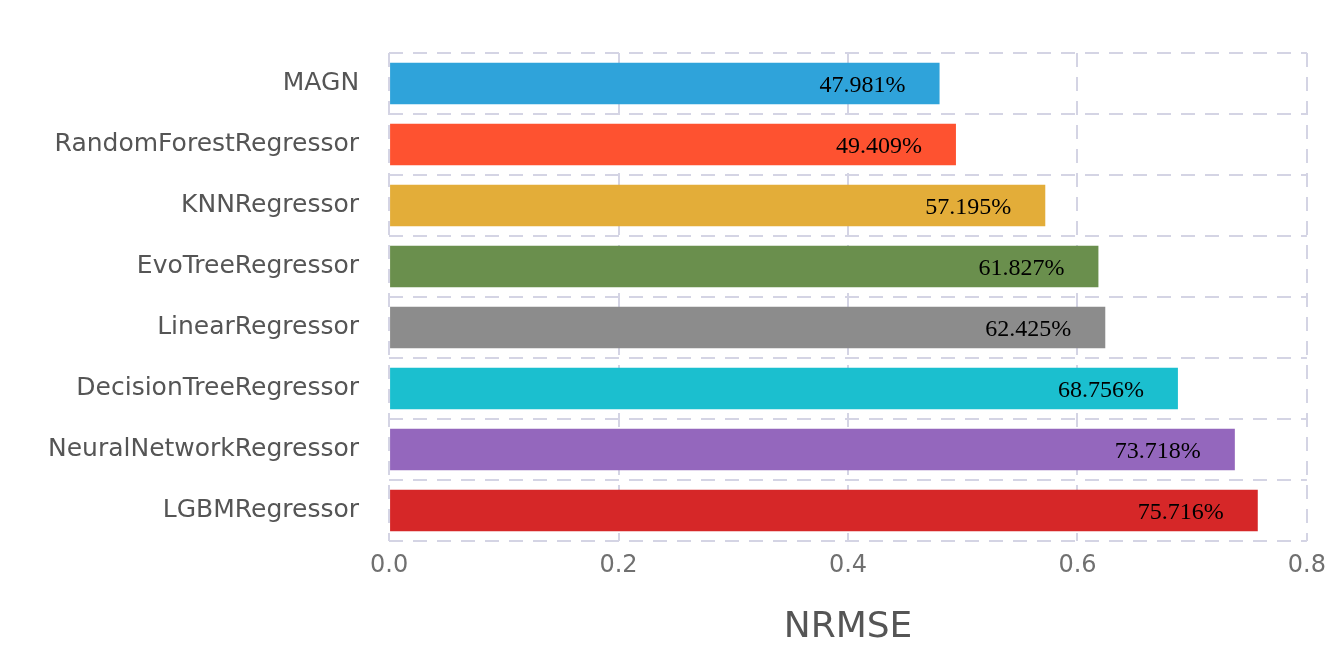 The image size is (1344, 653). Describe the element at coordinates (618, 563) in the screenshot. I see `x-tick-label: 0.2` at that location.